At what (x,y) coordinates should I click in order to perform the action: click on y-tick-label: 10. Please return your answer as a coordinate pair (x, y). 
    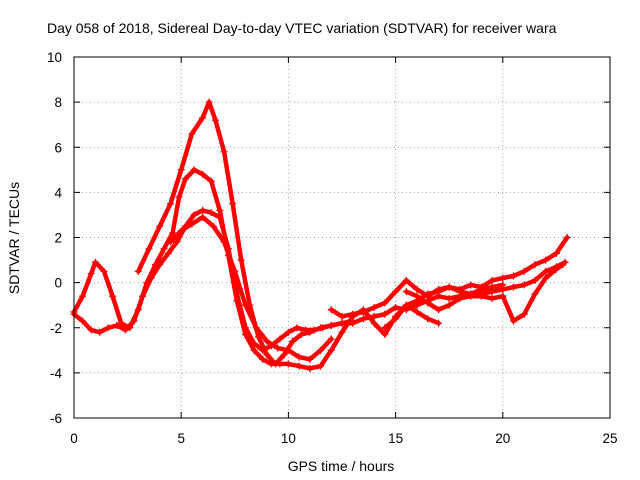
    Looking at the image, I should click on (54, 57).